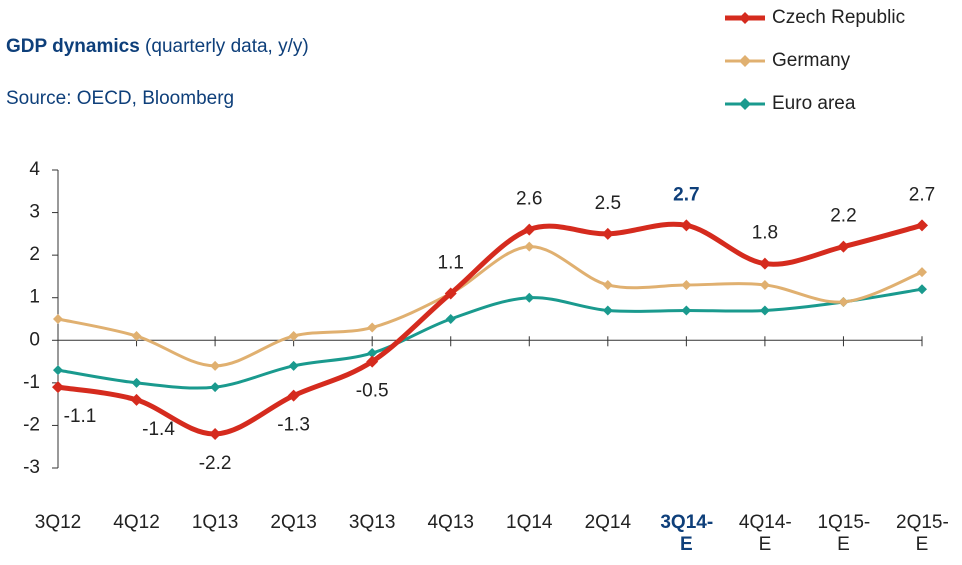 The height and width of the screenshot is (565, 962). What do you see at coordinates (34, 297) in the screenshot?
I see `y-tick-label: 1` at bounding box center [34, 297].